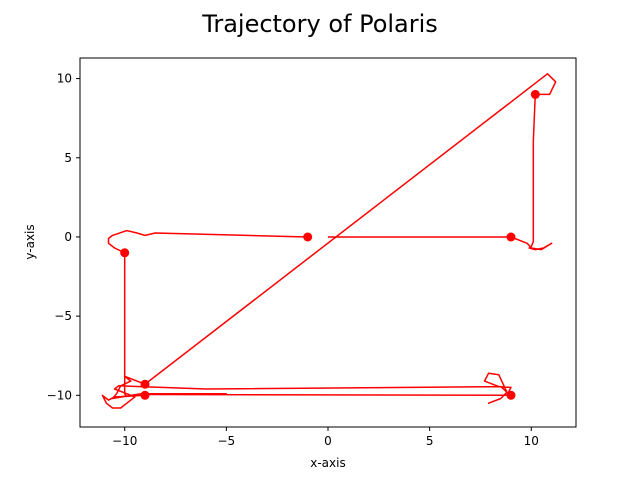 The image size is (640, 480). What do you see at coordinates (327, 463) in the screenshot?
I see `x-axis-label: x-axis` at bounding box center [327, 463].